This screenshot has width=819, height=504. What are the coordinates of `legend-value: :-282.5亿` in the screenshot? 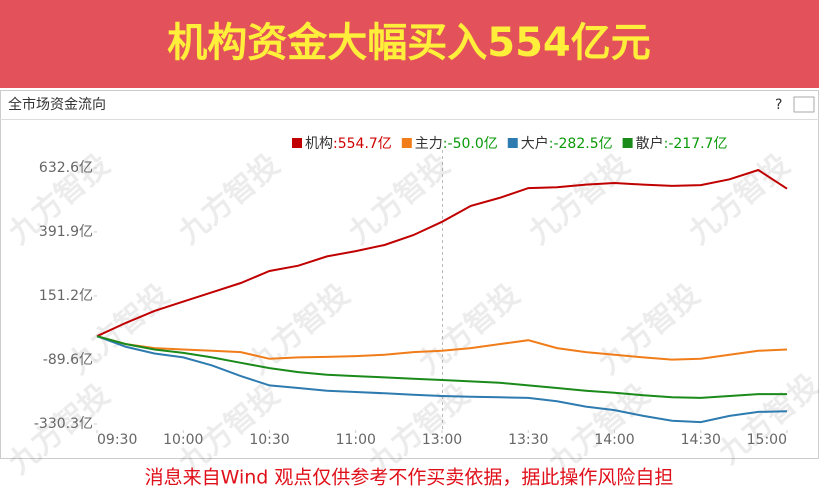 It's located at (581, 144).